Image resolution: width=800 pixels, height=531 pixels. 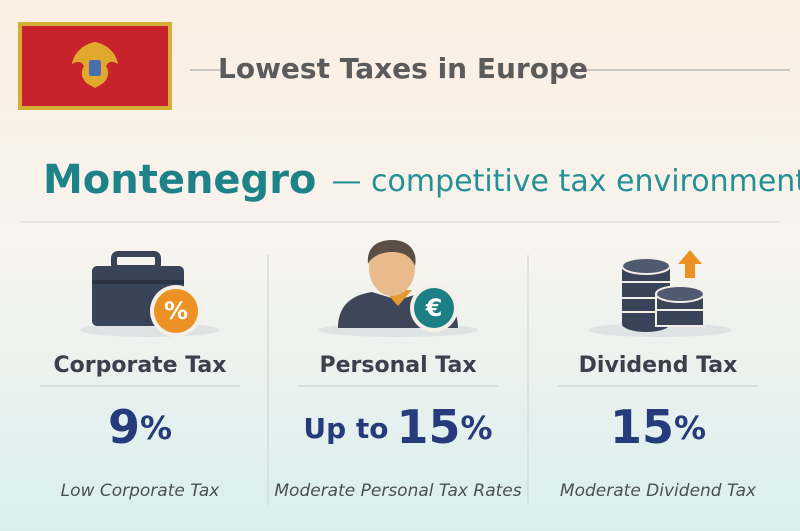 I want to click on card-title: Dividend Tax, so click(x=658, y=365).